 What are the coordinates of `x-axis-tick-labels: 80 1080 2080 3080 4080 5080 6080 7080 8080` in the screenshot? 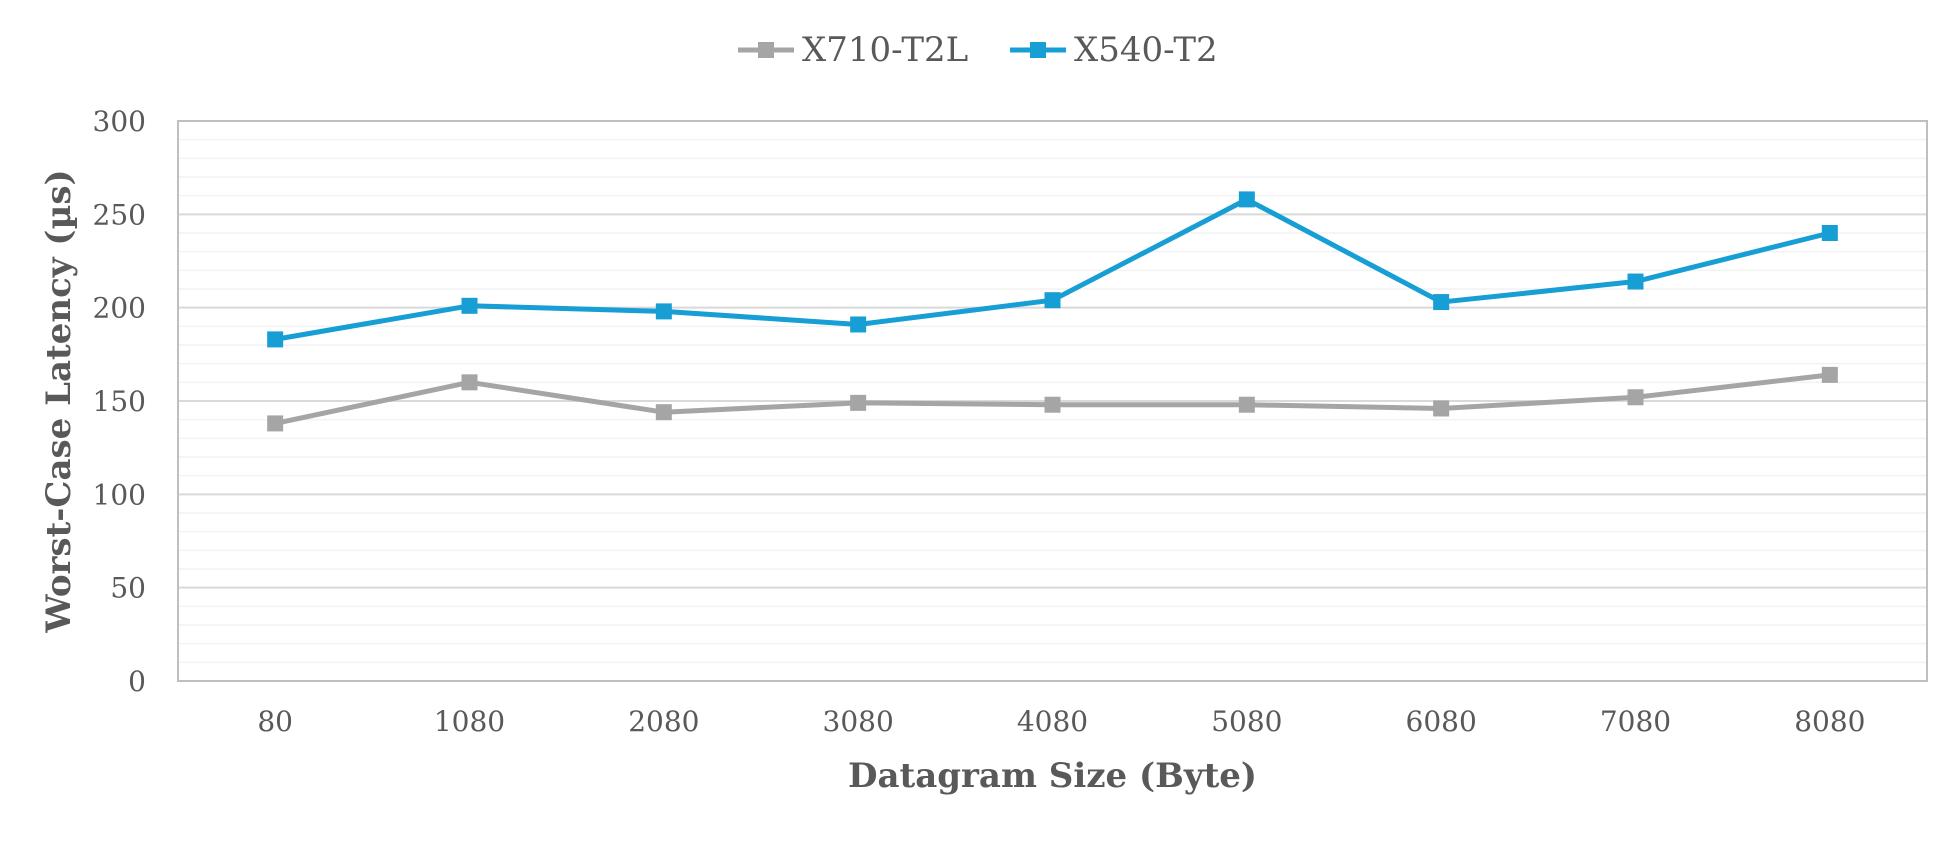 It's located at (1061, 721).